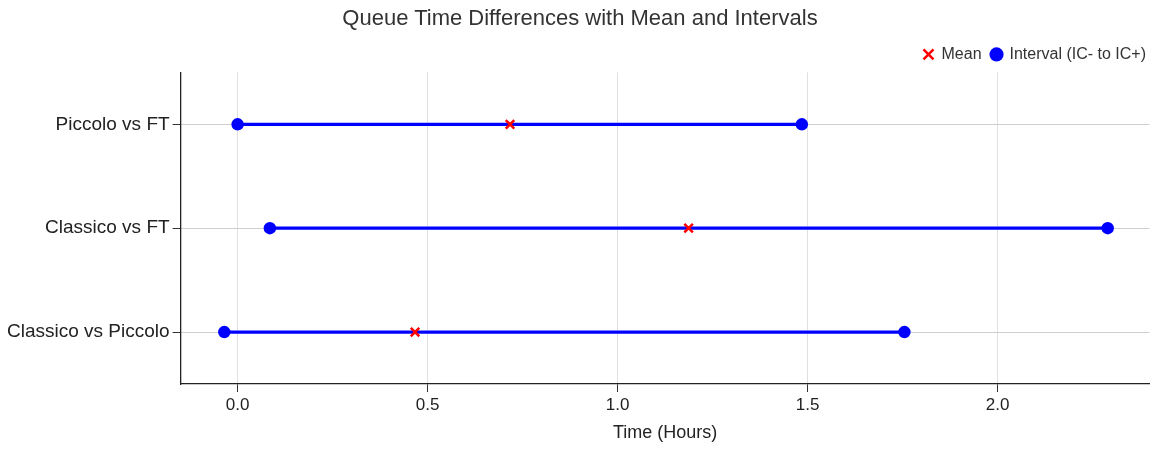 The height and width of the screenshot is (452, 1158). Describe the element at coordinates (617, 404) in the screenshot. I see `x-tick-label: 1.0` at that location.